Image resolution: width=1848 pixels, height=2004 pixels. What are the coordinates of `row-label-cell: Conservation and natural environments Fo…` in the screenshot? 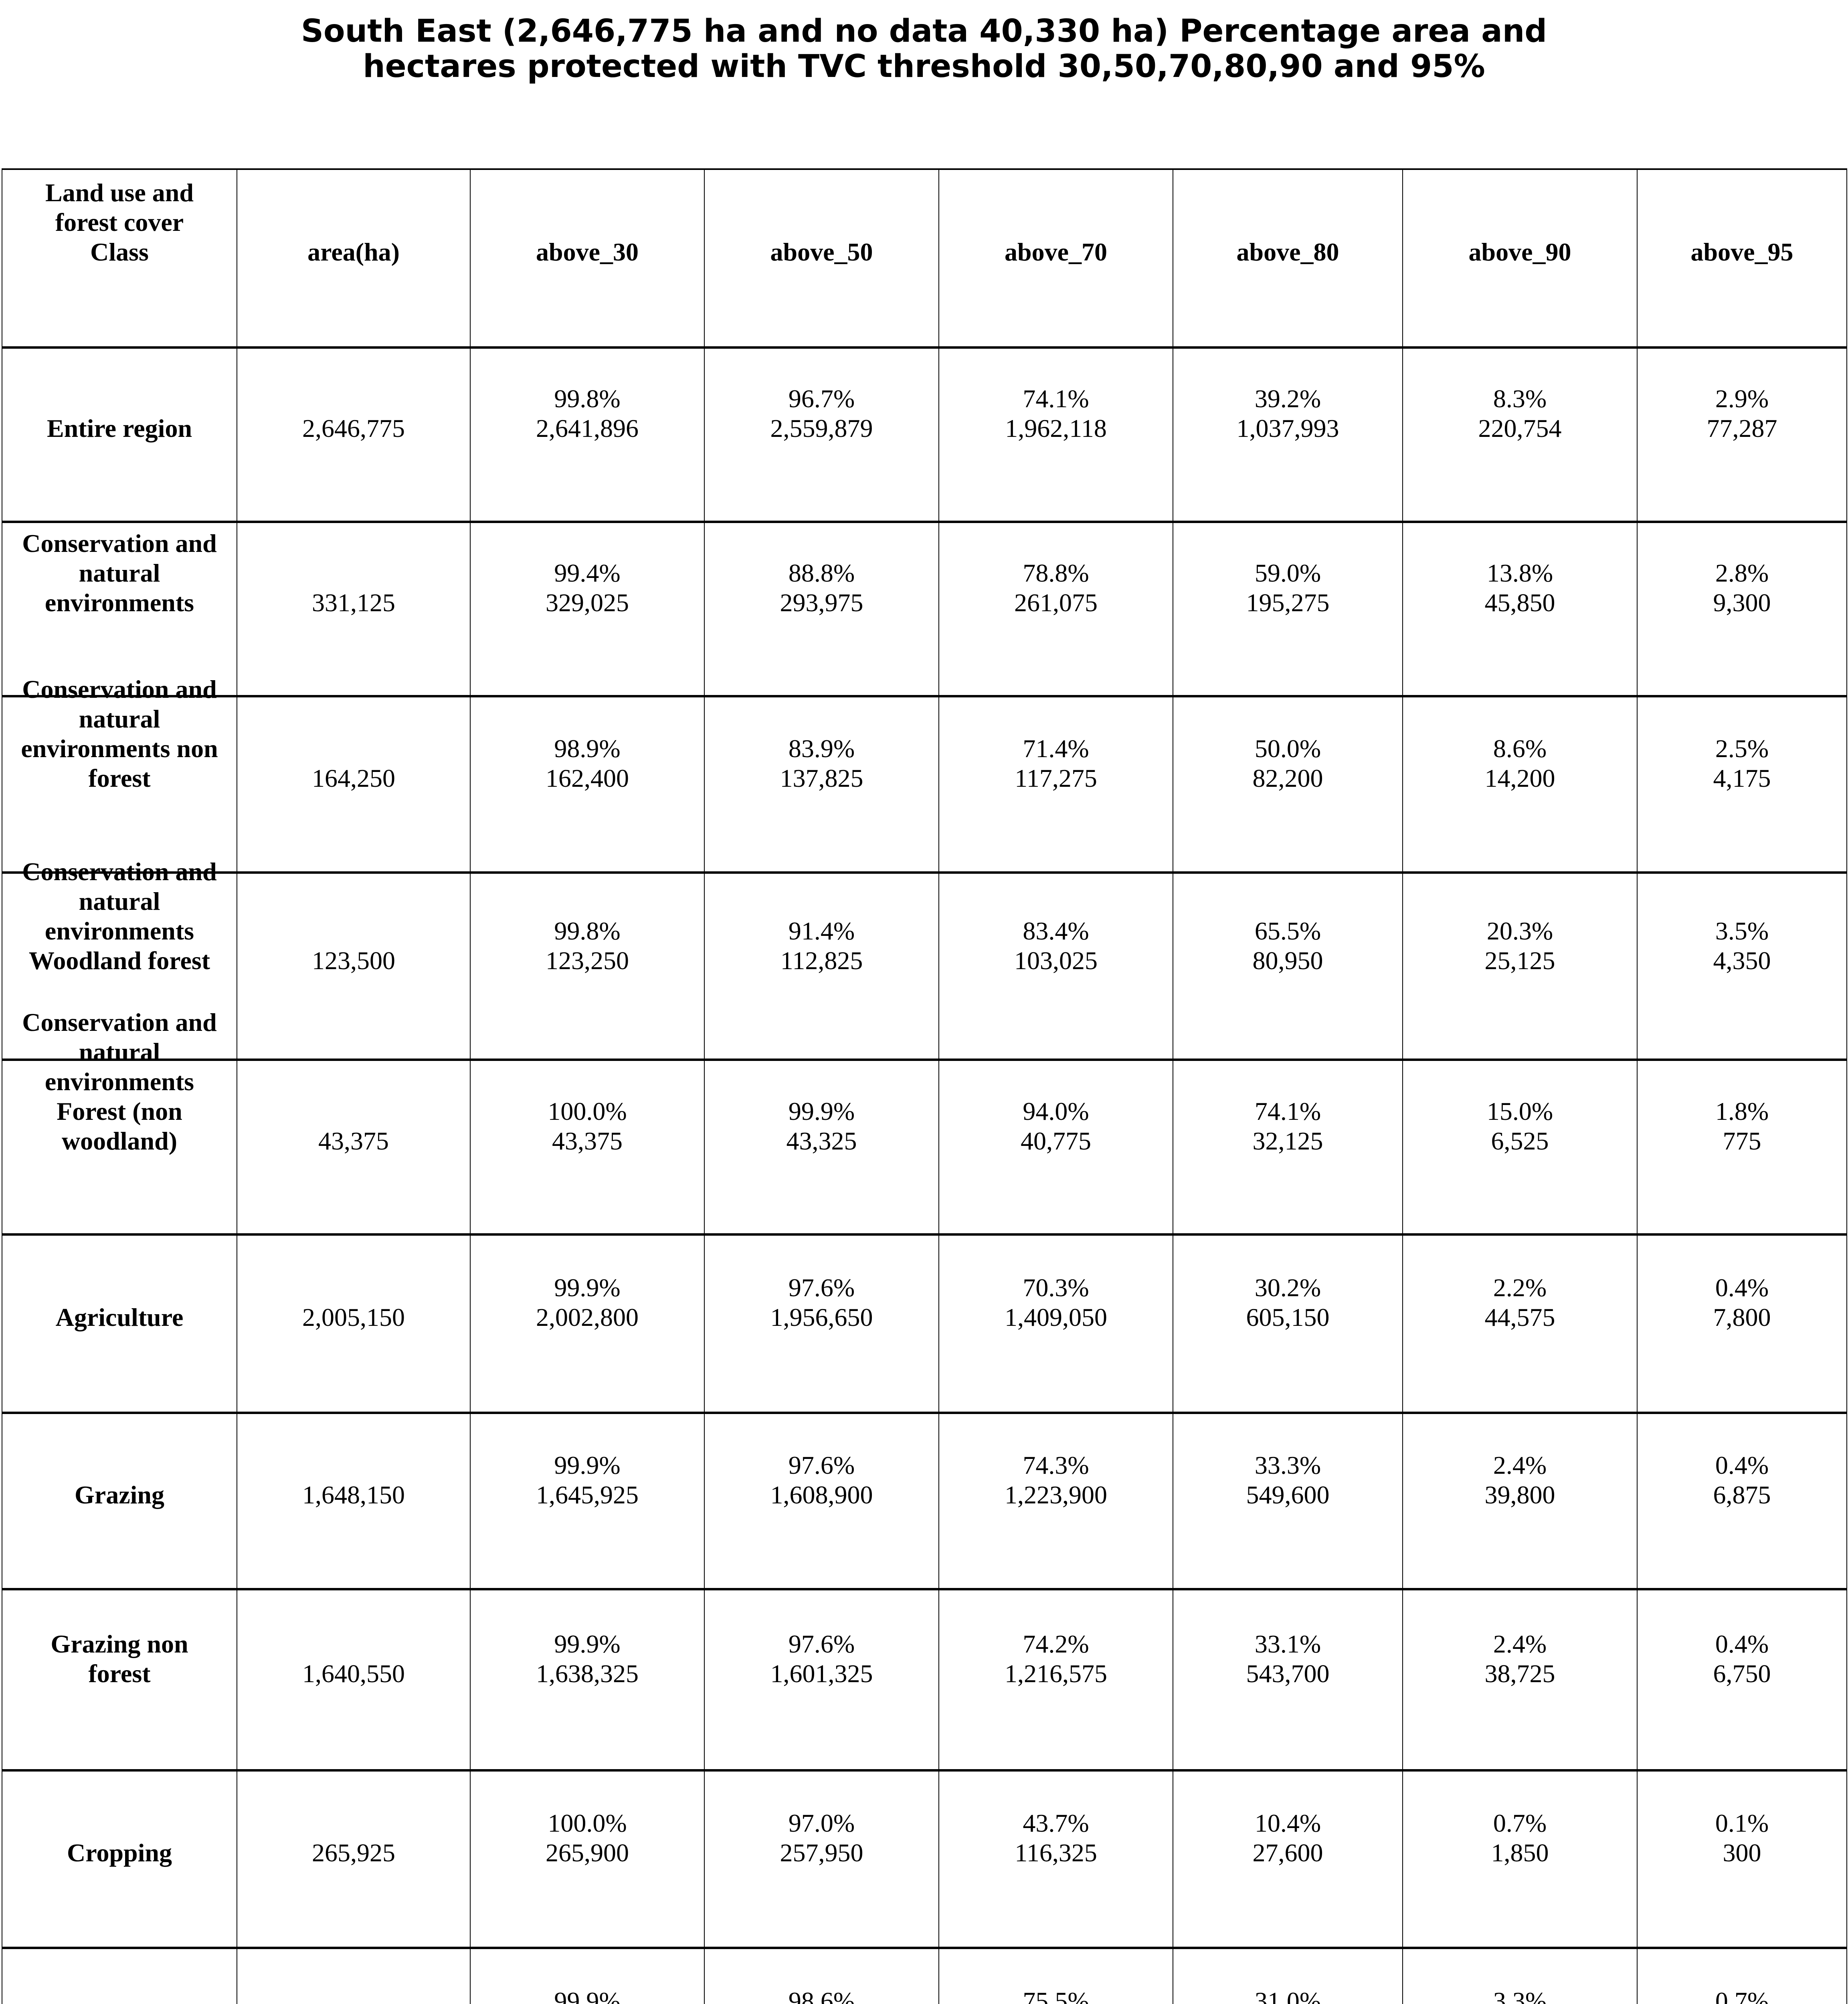 It's located at (119, 1120).